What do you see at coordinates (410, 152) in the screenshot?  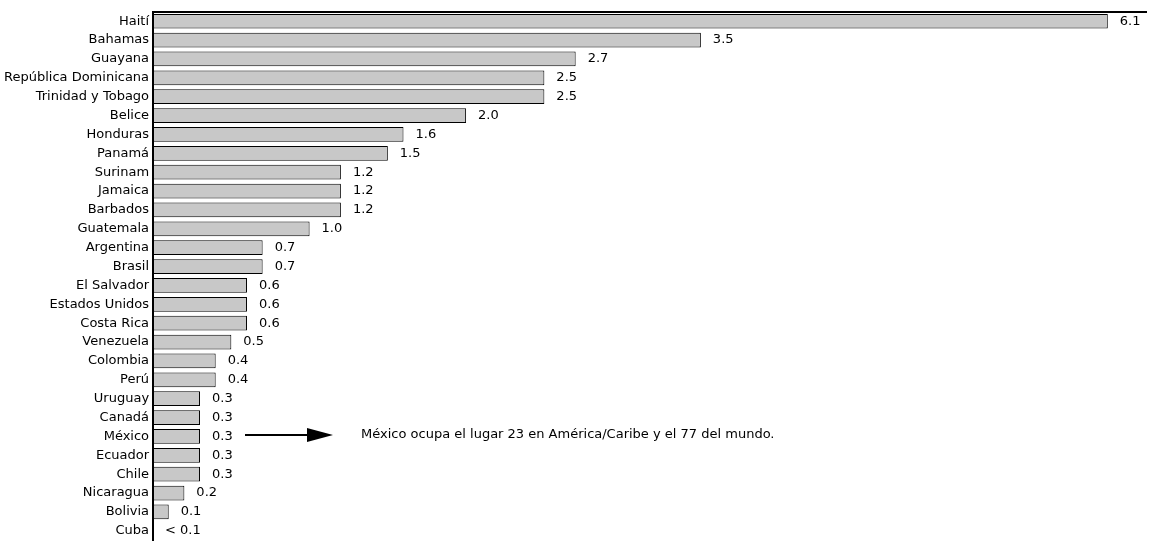 I see `data-label: 1.5` at bounding box center [410, 152].